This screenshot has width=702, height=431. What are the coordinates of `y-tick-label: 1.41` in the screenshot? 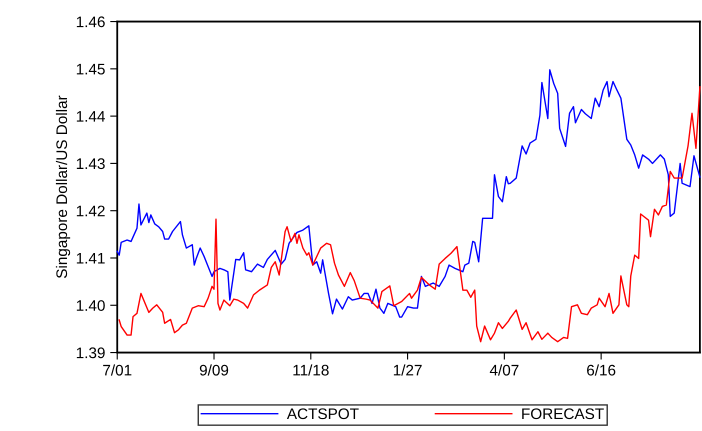 It's located at (90, 258).